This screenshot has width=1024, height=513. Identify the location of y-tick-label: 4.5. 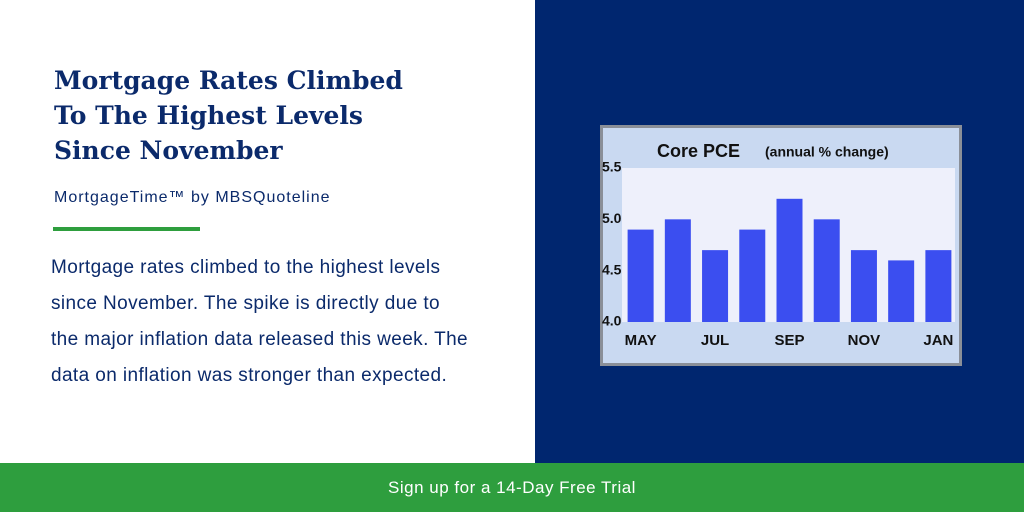
(612, 269).